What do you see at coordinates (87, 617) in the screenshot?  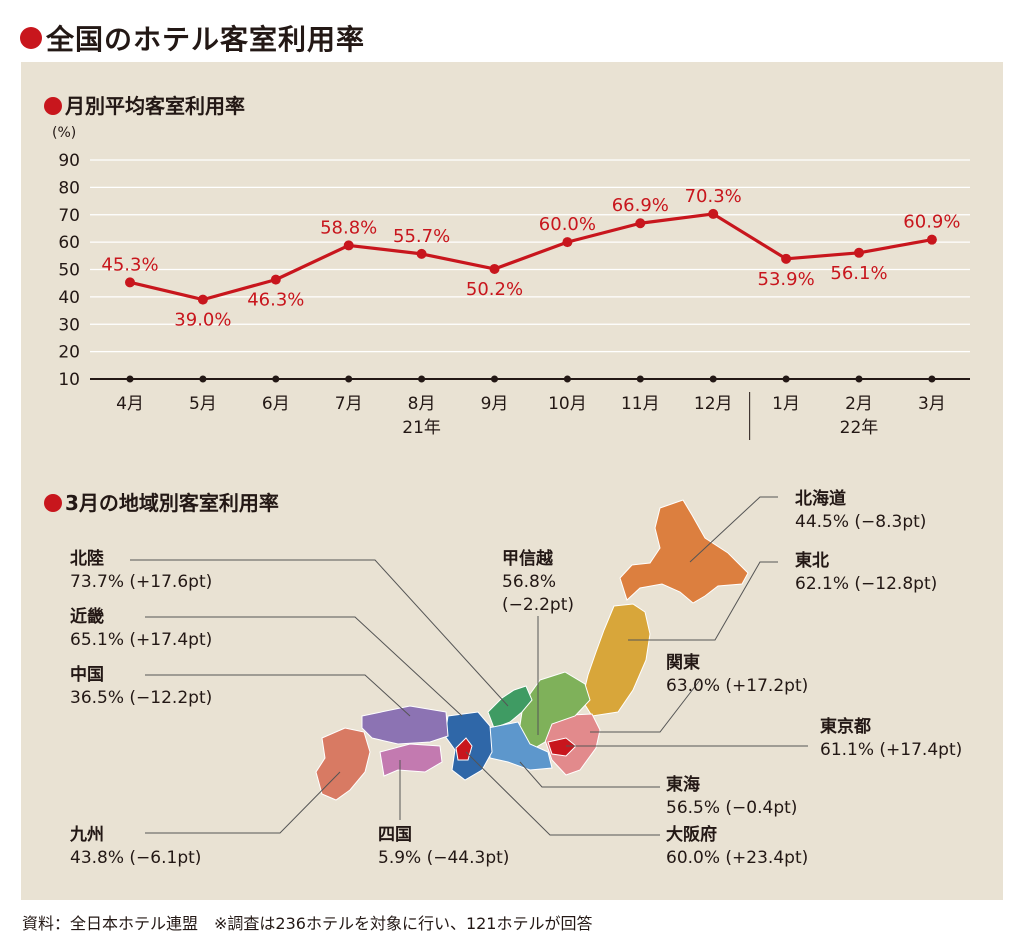 I see `region-name: 近畿` at bounding box center [87, 617].